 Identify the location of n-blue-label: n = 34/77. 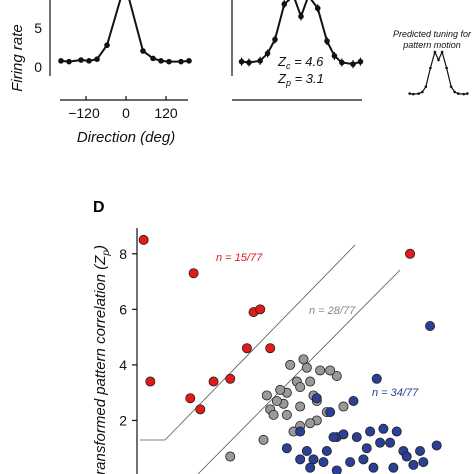
(395, 393).